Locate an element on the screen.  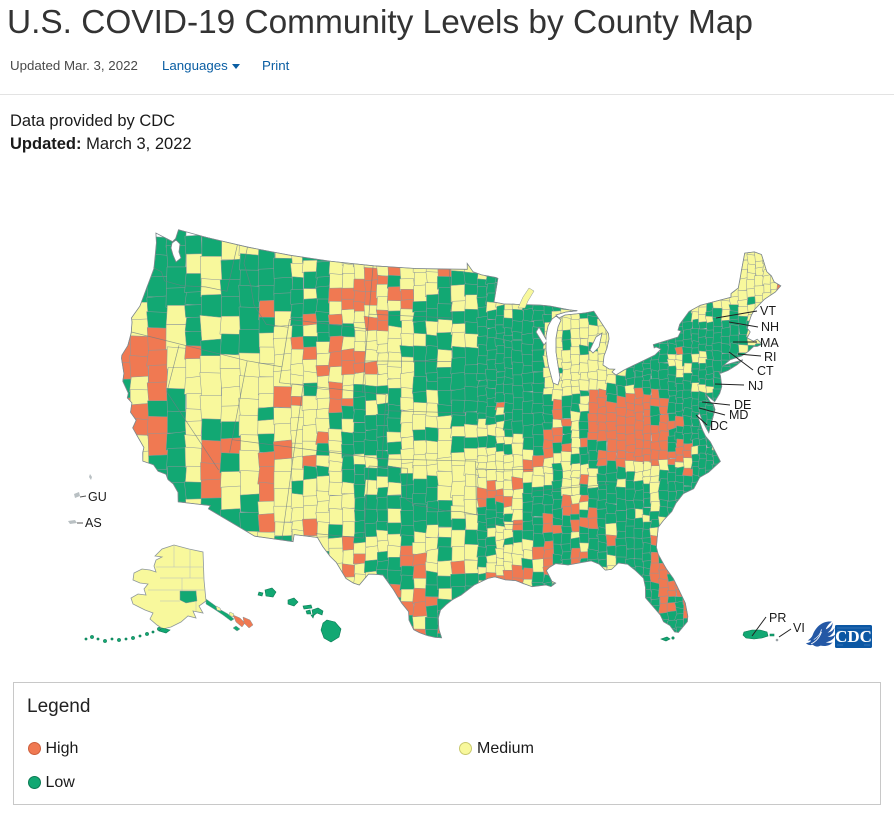
svg-text: NH is located at coordinates (770, 327).